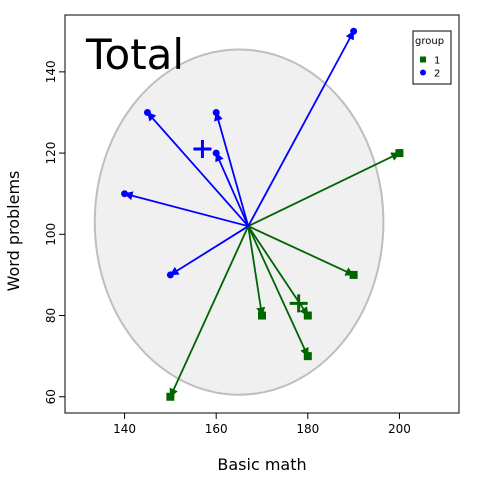  Describe the element at coordinates (51, 71) in the screenshot. I see `y-tick-label-140: 140` at that location.